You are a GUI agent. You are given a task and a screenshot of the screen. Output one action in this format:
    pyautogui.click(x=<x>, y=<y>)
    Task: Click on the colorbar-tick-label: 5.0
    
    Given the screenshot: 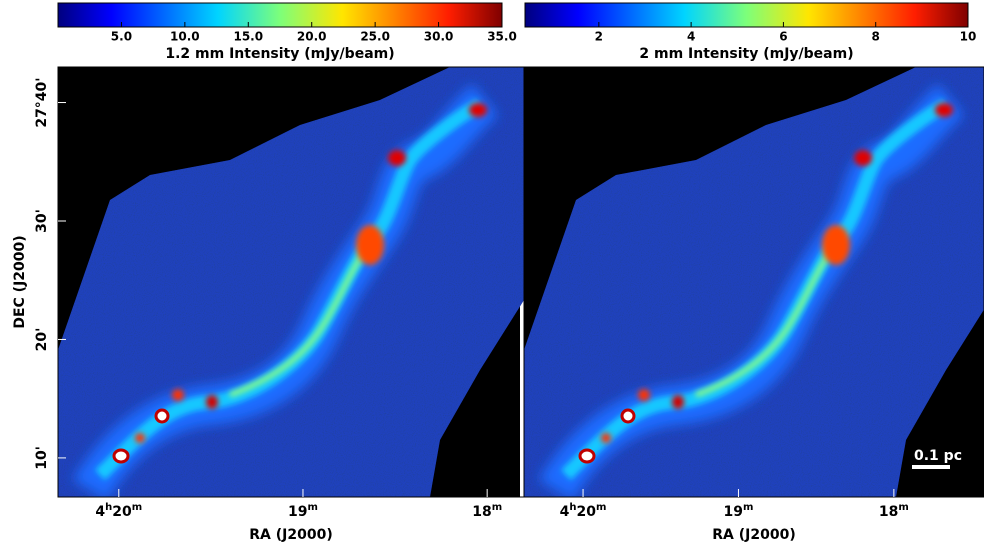 What is the action you would take?
    pyautogui.click(x=121, y=37)
    